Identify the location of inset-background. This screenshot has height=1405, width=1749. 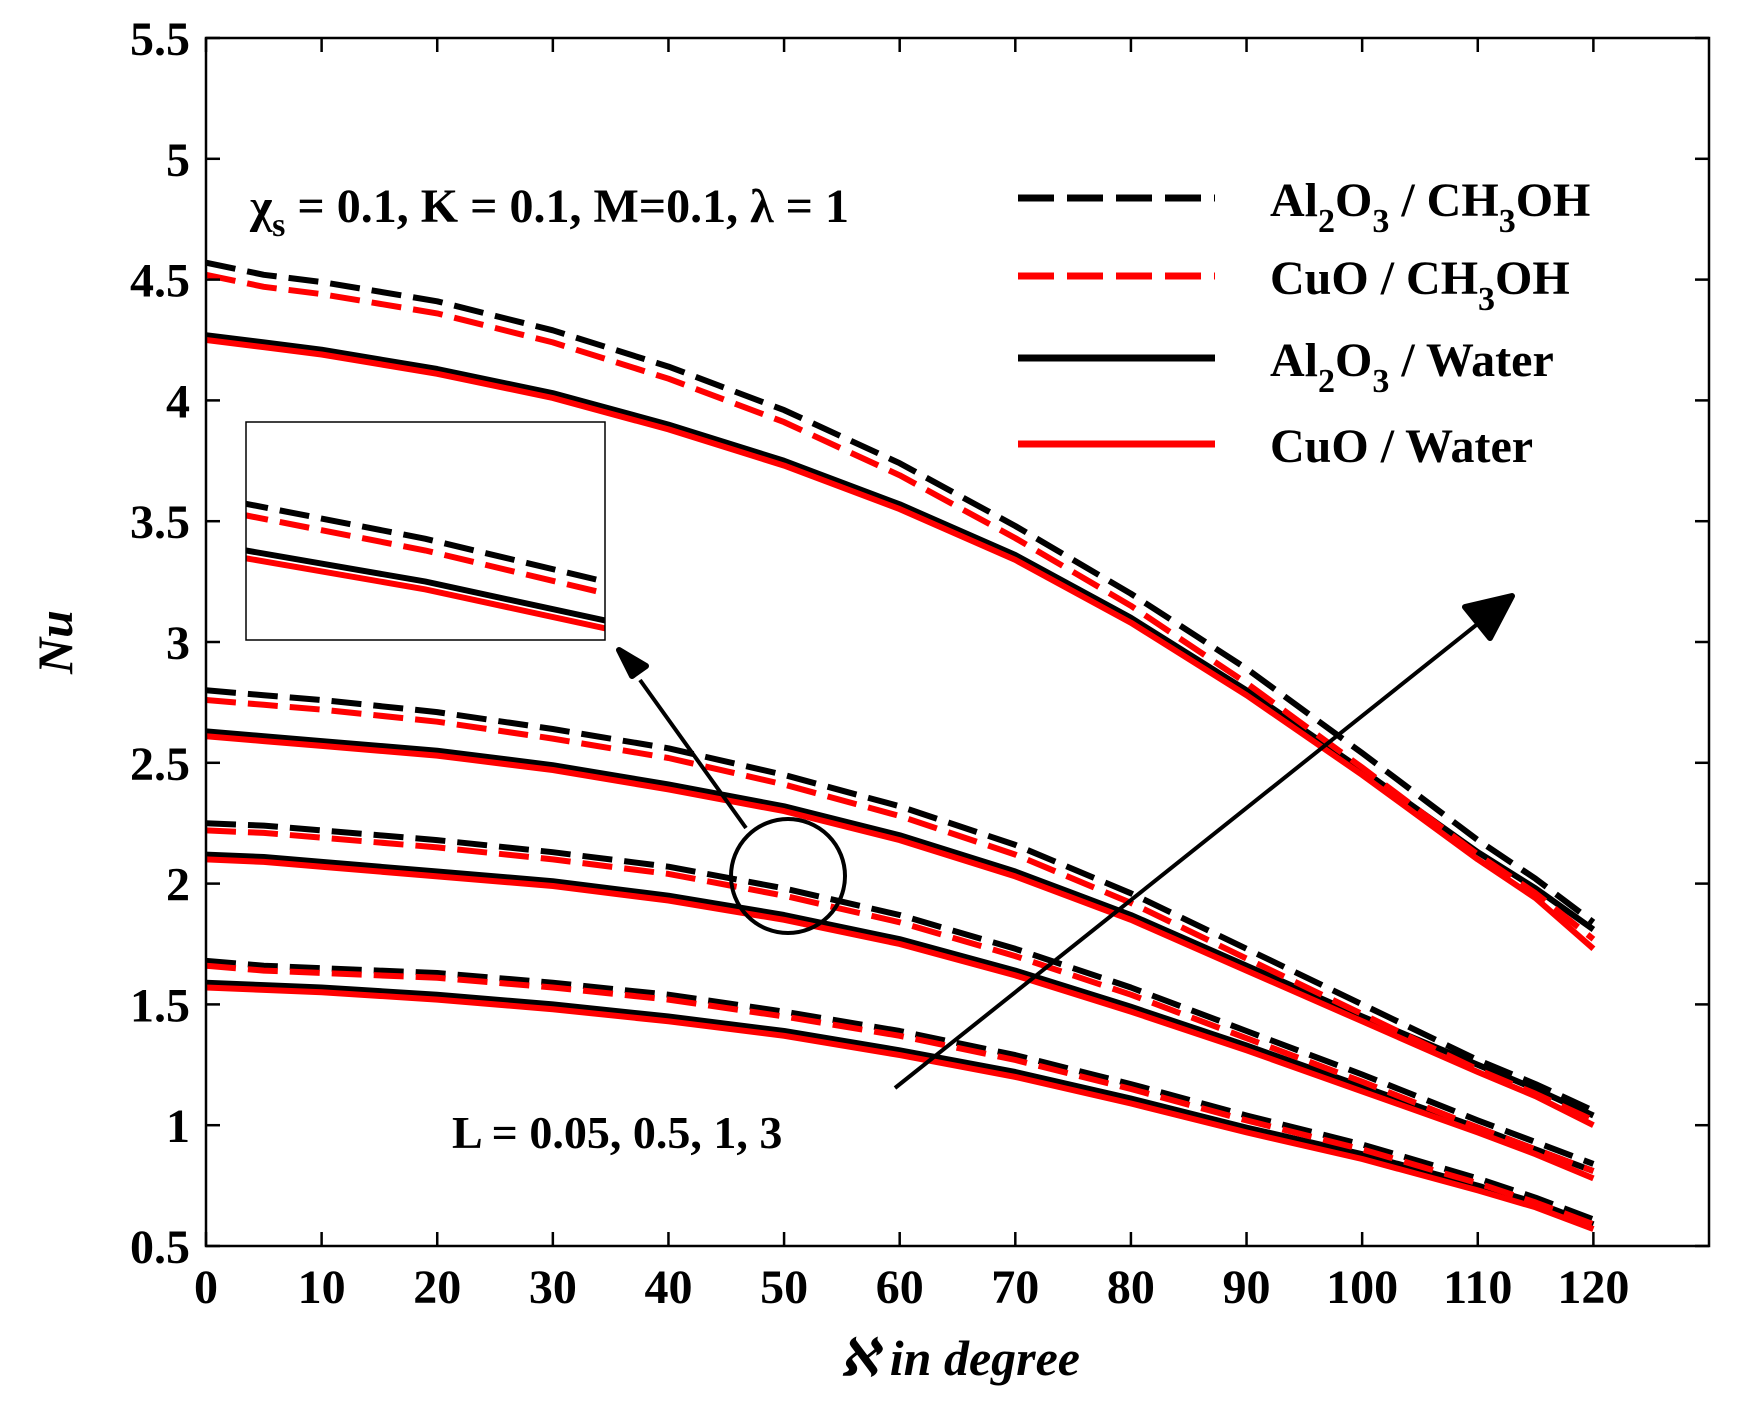
(425, 531).